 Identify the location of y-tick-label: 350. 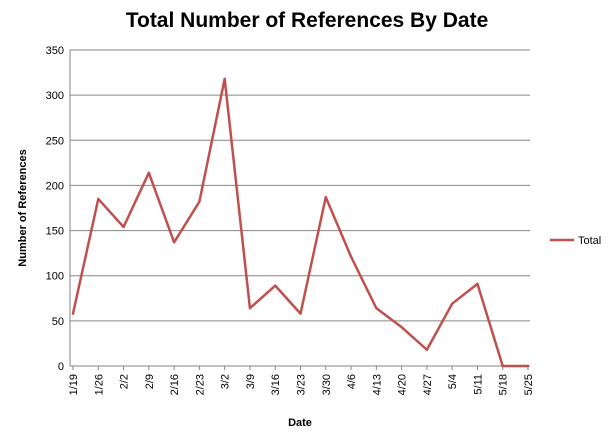
(55, 51).